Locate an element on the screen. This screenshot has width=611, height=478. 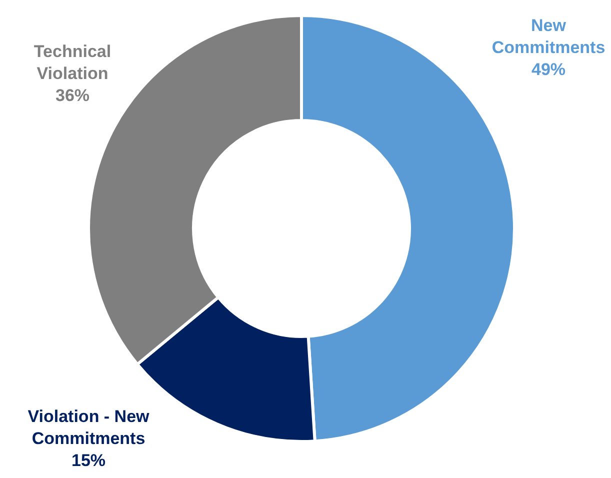
slice-label: Violation - New Commitments is located at coordinates (89, 427).